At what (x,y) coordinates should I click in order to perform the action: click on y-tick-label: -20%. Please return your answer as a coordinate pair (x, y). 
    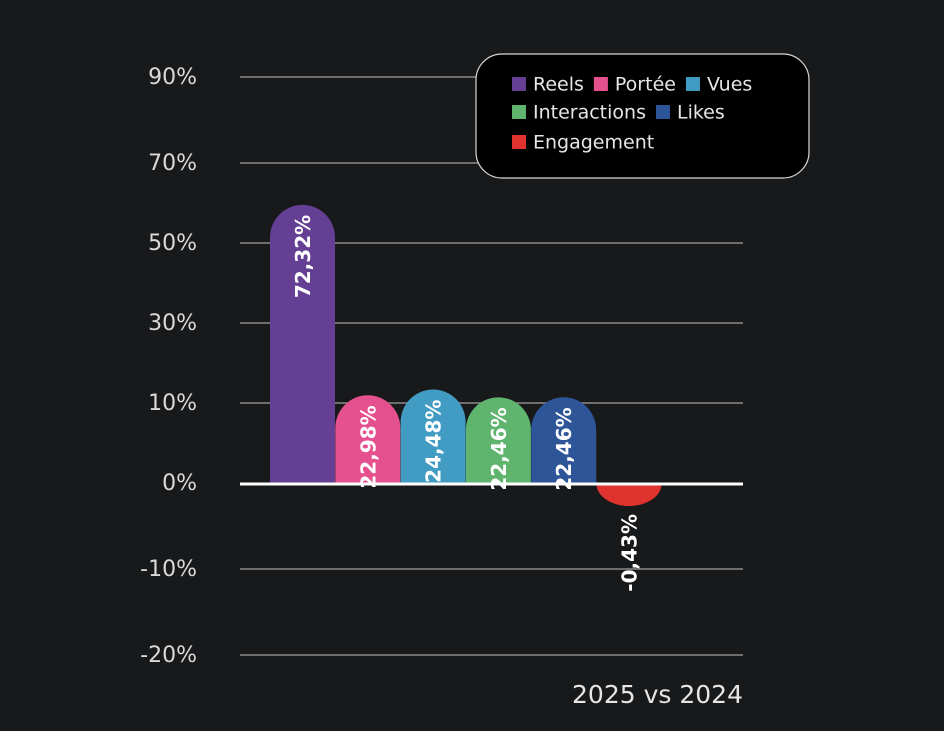
    Looking at the image, I should click on (168, 655).